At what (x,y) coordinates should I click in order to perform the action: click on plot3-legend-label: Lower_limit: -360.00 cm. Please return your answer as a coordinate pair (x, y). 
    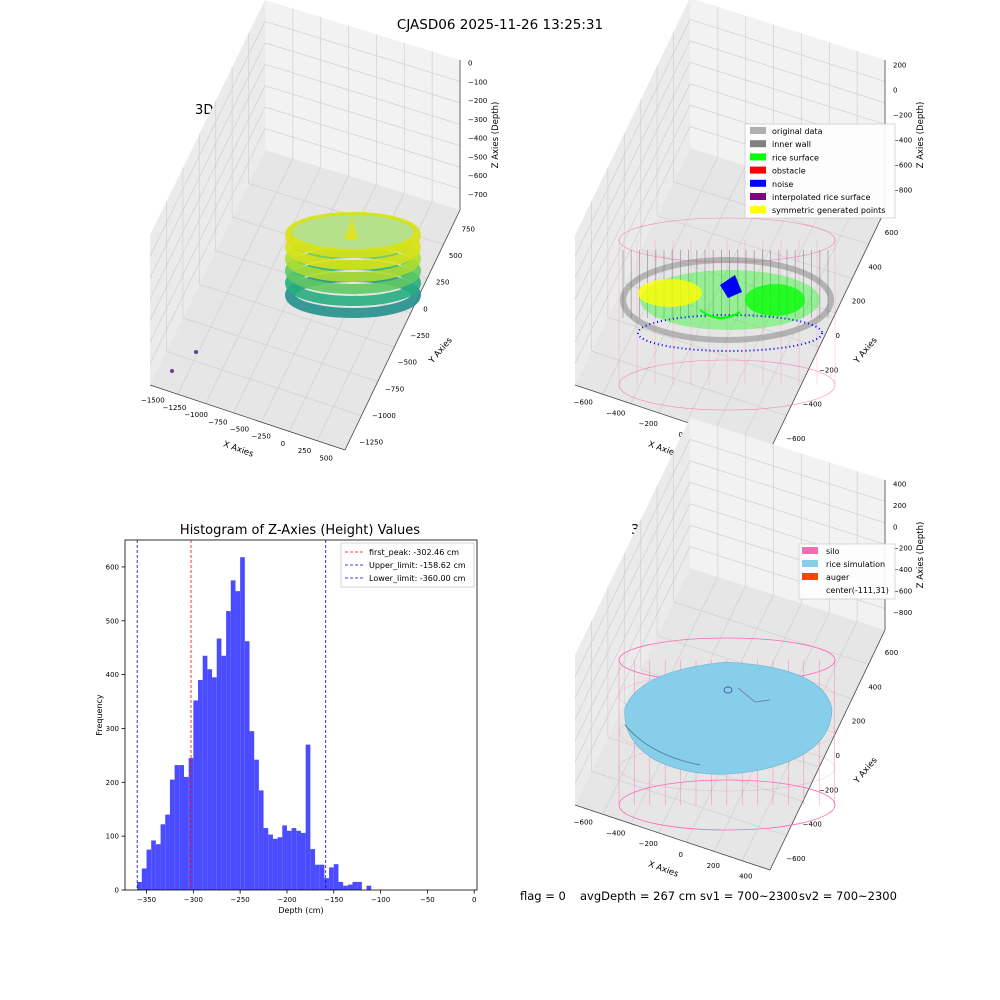
    Looking at the image, I should click on (417, 578).